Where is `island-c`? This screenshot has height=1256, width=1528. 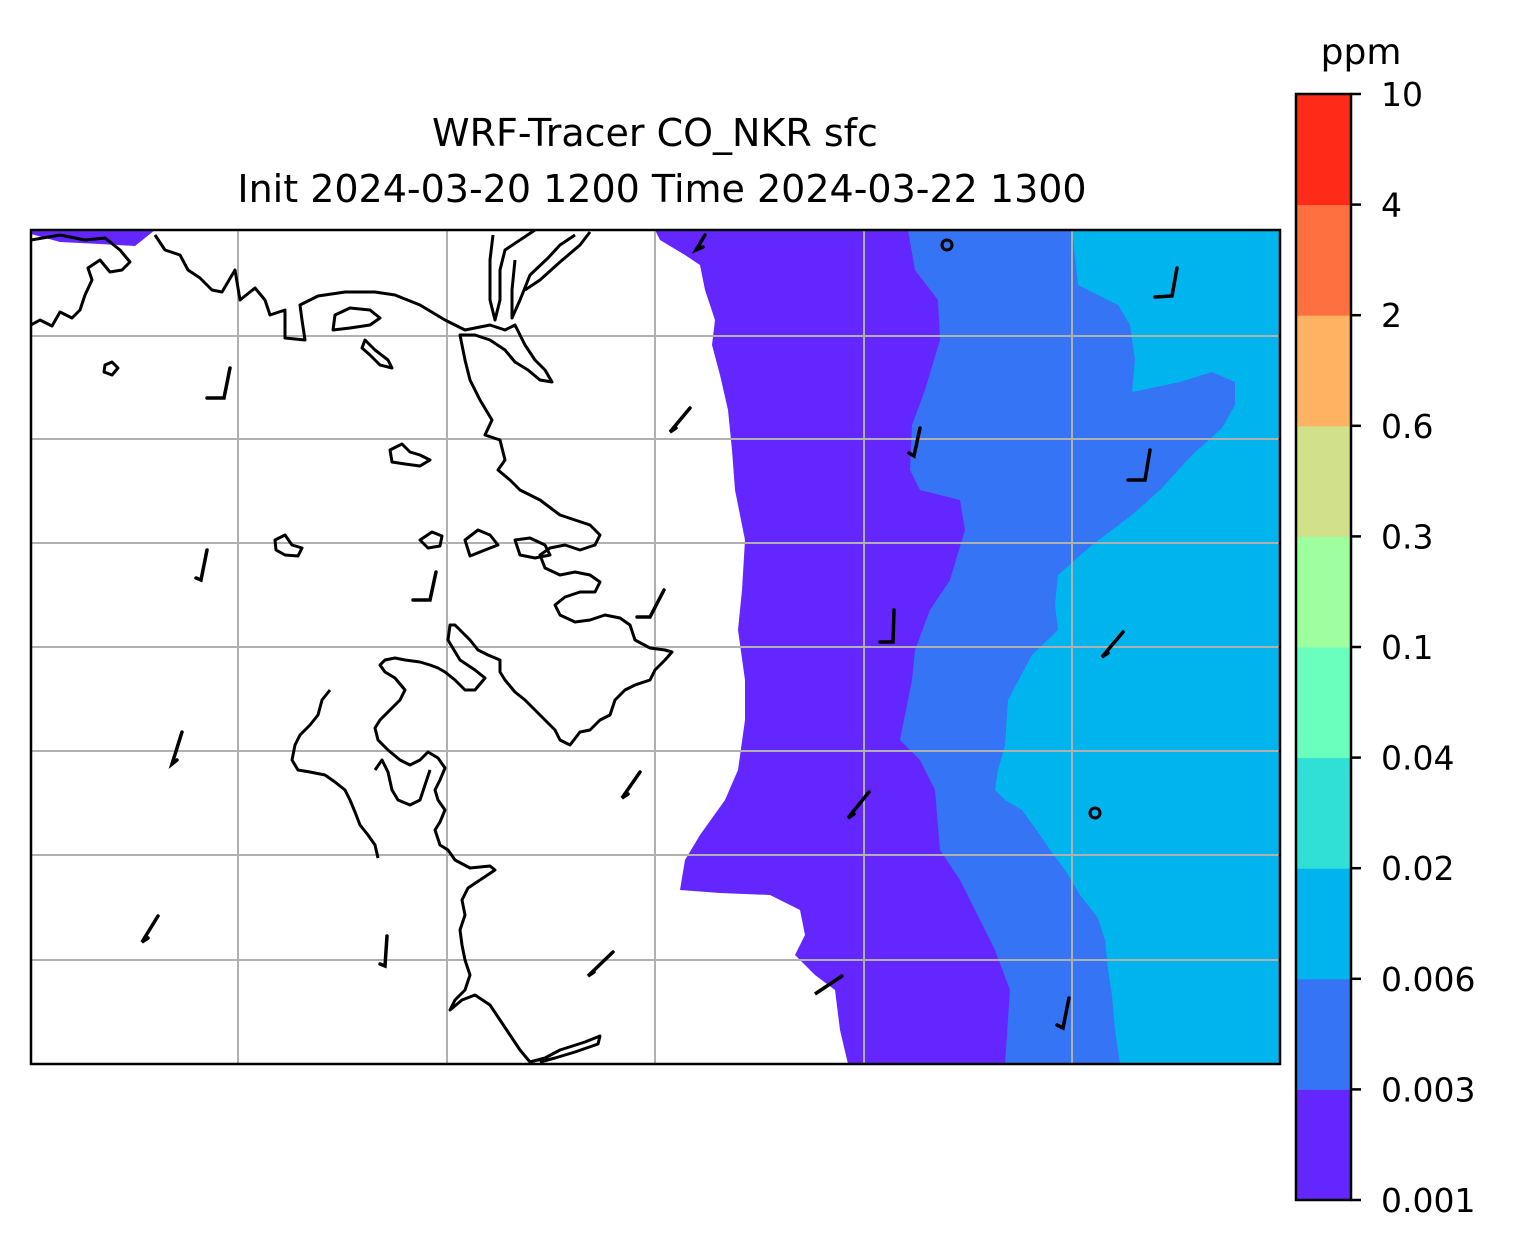
island-c is located at coordinates (111, 368).